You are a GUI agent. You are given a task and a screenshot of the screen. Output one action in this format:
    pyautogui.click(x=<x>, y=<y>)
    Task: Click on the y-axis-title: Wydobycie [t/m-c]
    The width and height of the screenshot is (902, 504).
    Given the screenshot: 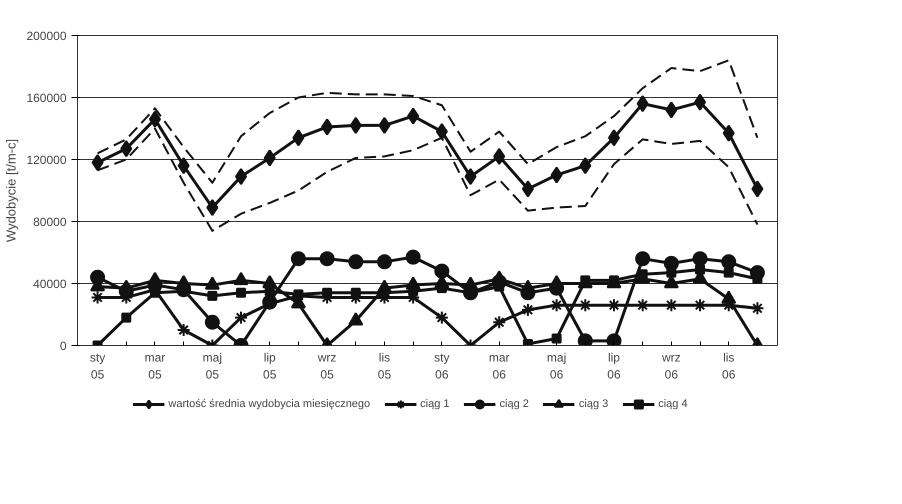 What is the action you would take?
    pyautogui.click(x=10, y=190)
    